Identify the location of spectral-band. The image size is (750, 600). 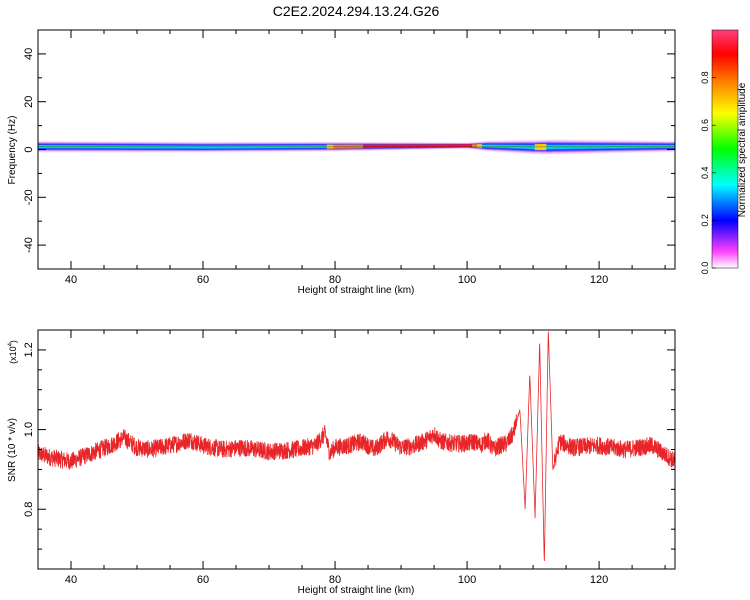
(356, 147).